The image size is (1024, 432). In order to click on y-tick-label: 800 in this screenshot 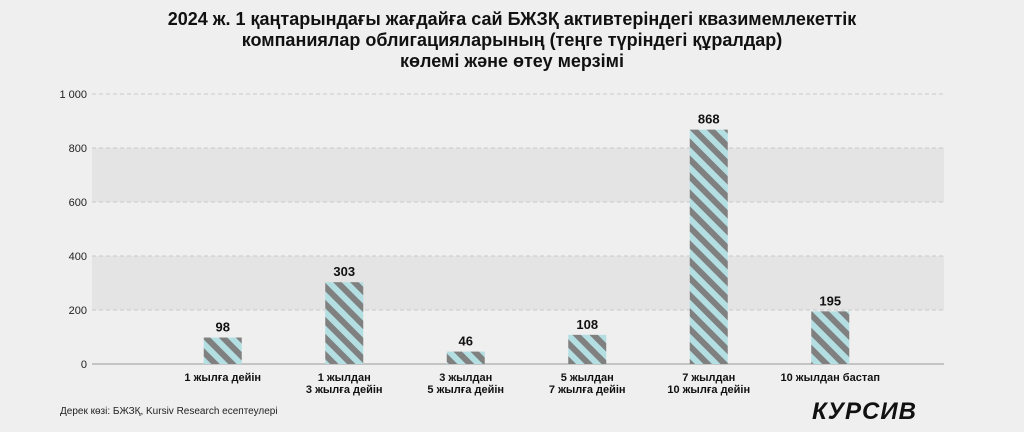, I will do `click(78, 149)`.